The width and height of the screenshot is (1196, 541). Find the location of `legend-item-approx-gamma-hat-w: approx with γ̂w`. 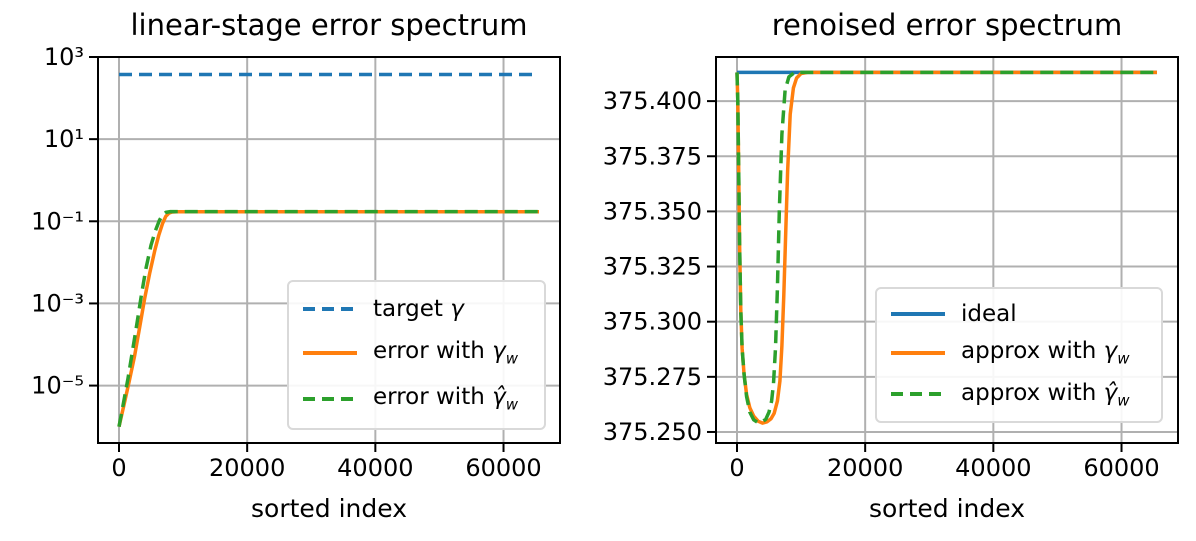

legend-item-approx-gamma-hat-w: approx with γ̂w is located at coordinates (1019, 394).